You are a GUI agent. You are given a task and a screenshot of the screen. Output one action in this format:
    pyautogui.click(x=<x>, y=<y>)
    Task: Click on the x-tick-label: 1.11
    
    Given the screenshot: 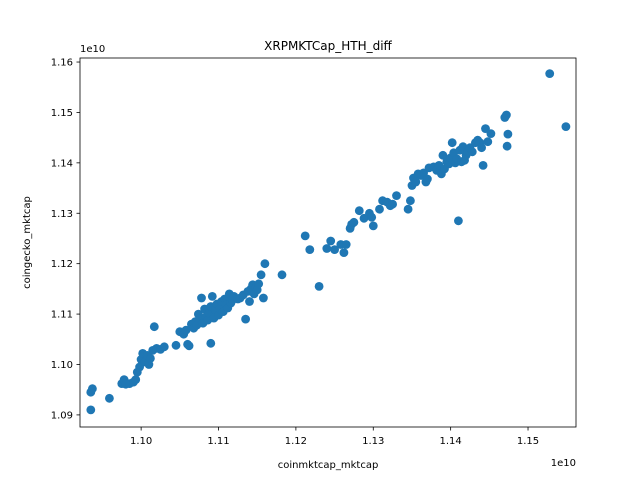 What is the action you would take?
    pyautogui.click(x=218, y=441)
    